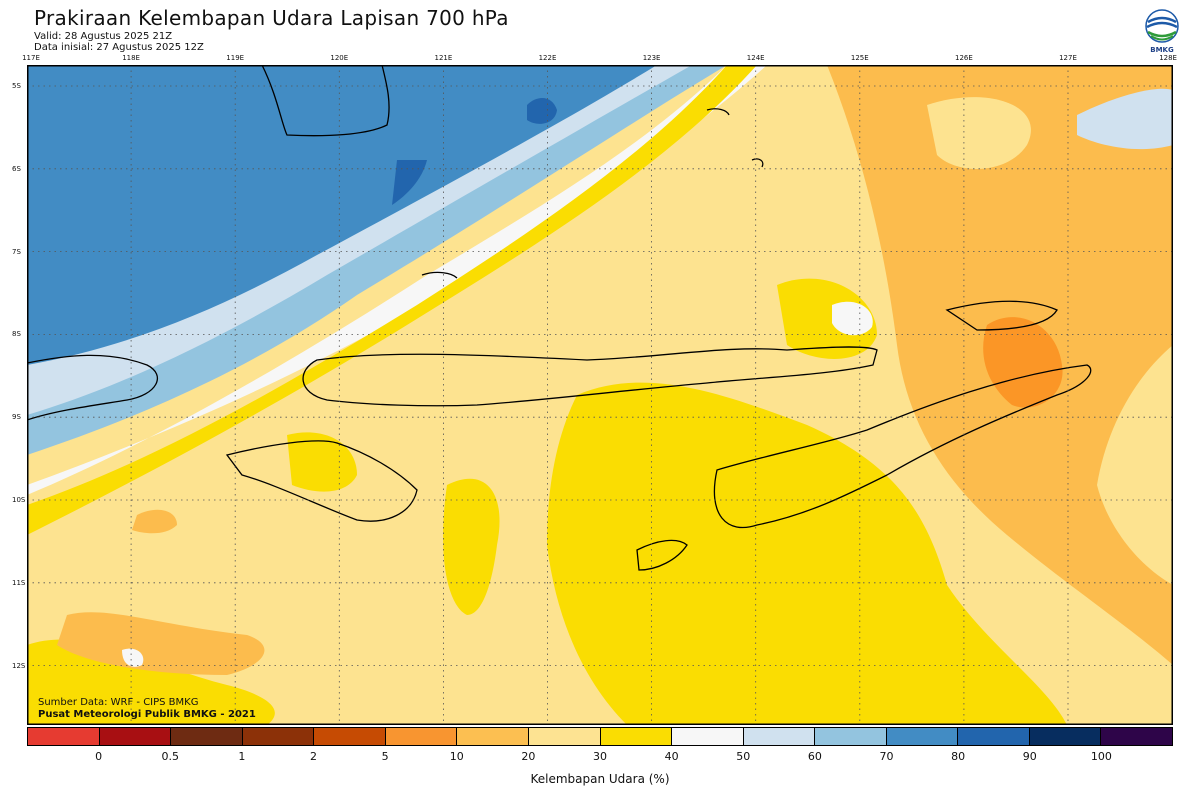 The width and height of the screenshot is (1200, 800). Describe the element at coordinates (755, 58) in the screenshot. I see `longitude-label: 124E` at that location.